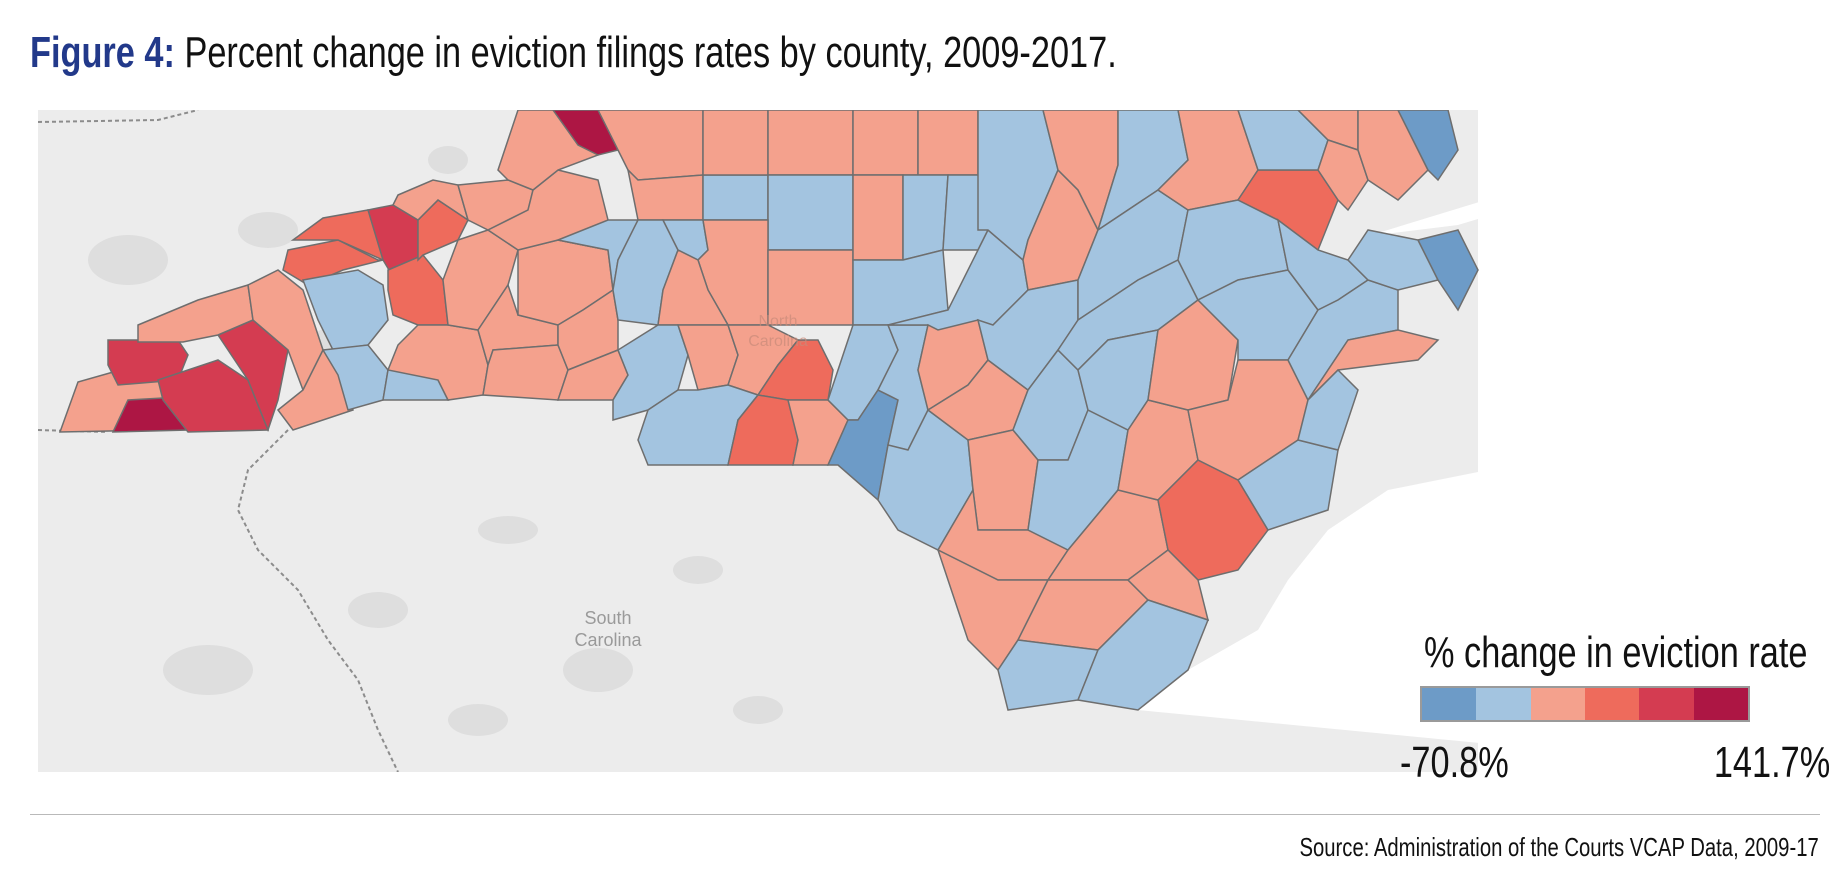  I want to click on legend-min-label: -70.8%, so click(1454, 762).